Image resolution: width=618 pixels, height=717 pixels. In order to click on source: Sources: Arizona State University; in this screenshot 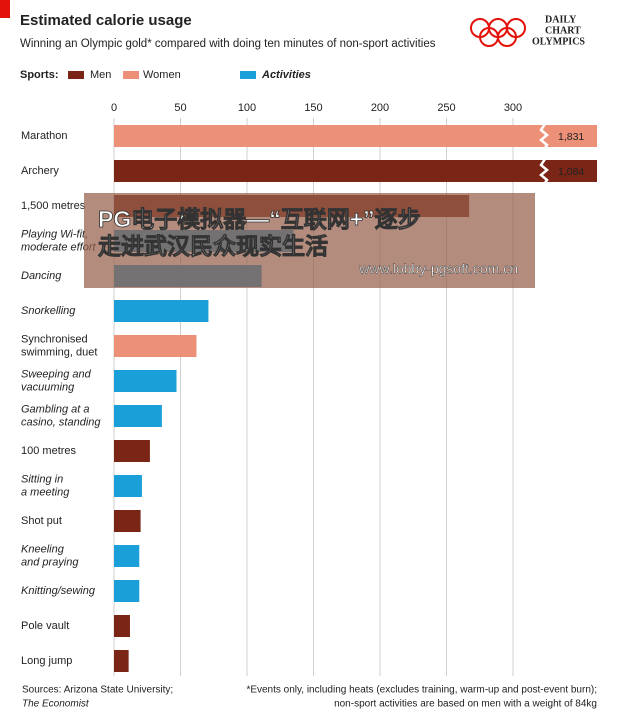, I will do `click(97, 690)`.